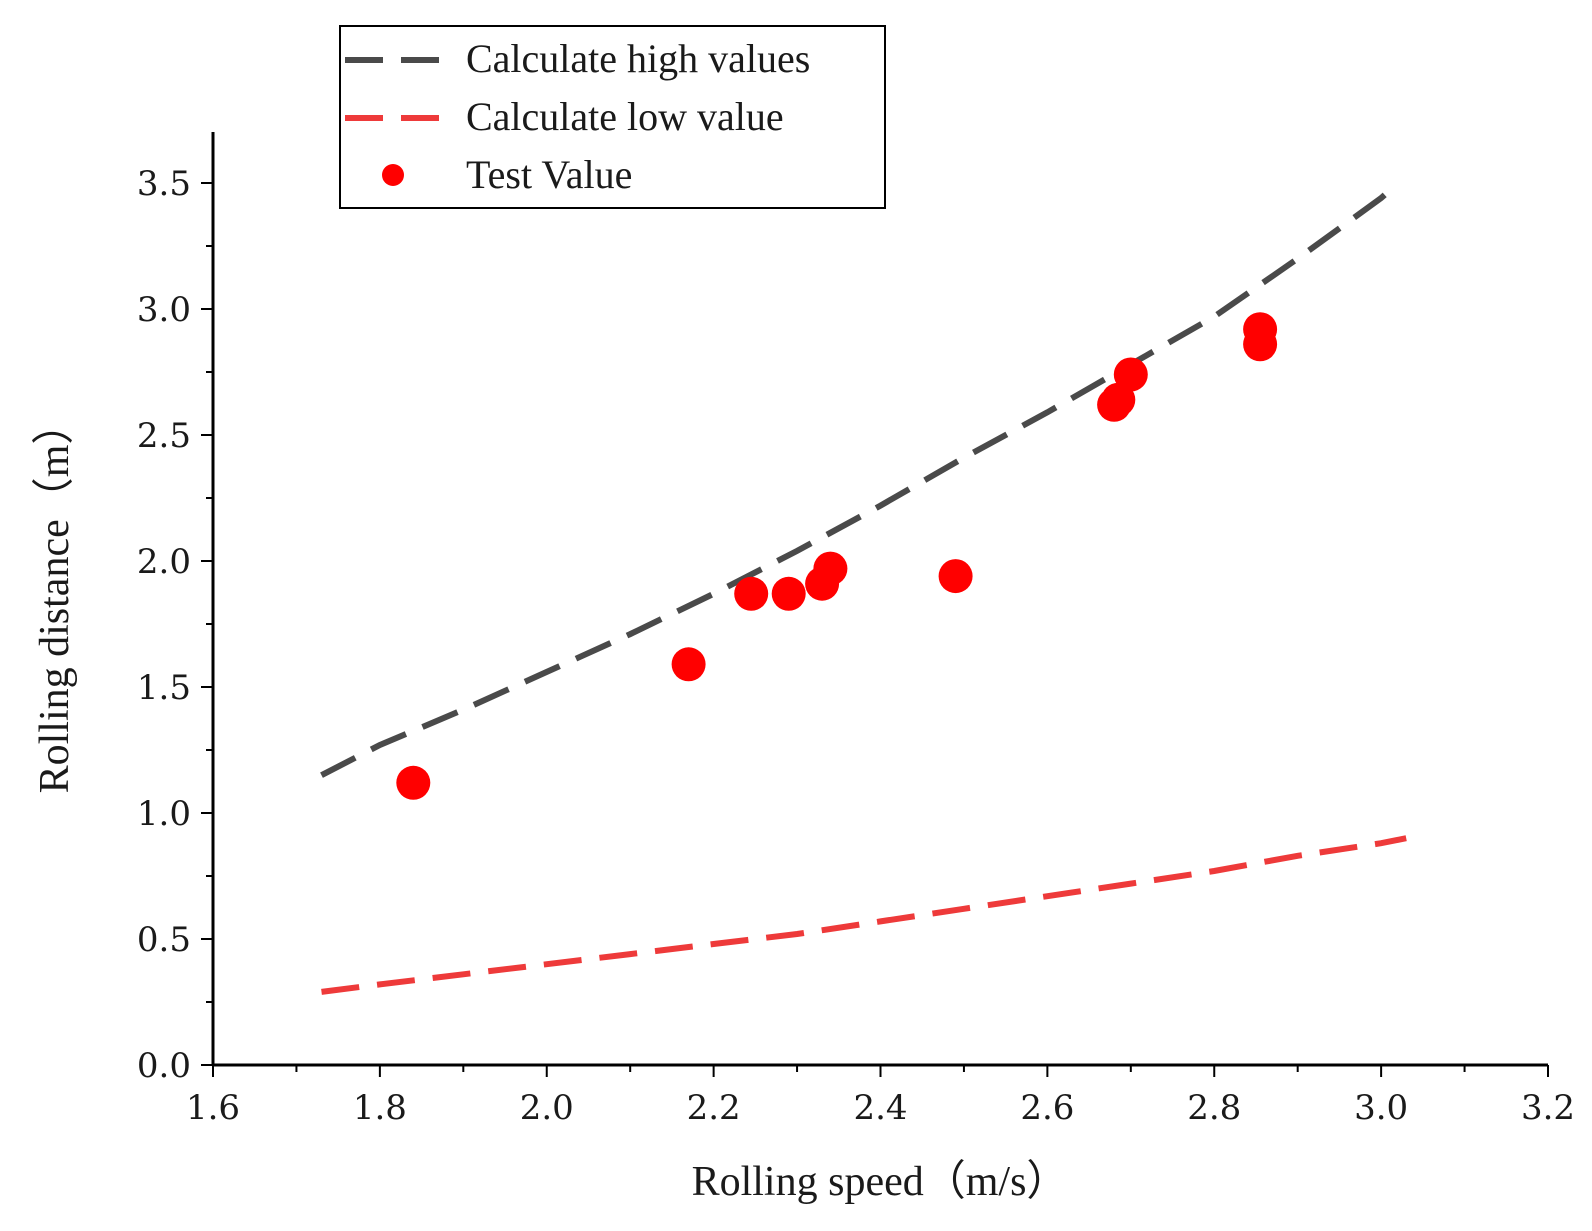 The height and width of the screenshot is (1231, 1592). What do you see at coordinates (164, 1066) in the screenshot?
I see `y-tick-label: 0.0` at bounding box center [164, 1066].